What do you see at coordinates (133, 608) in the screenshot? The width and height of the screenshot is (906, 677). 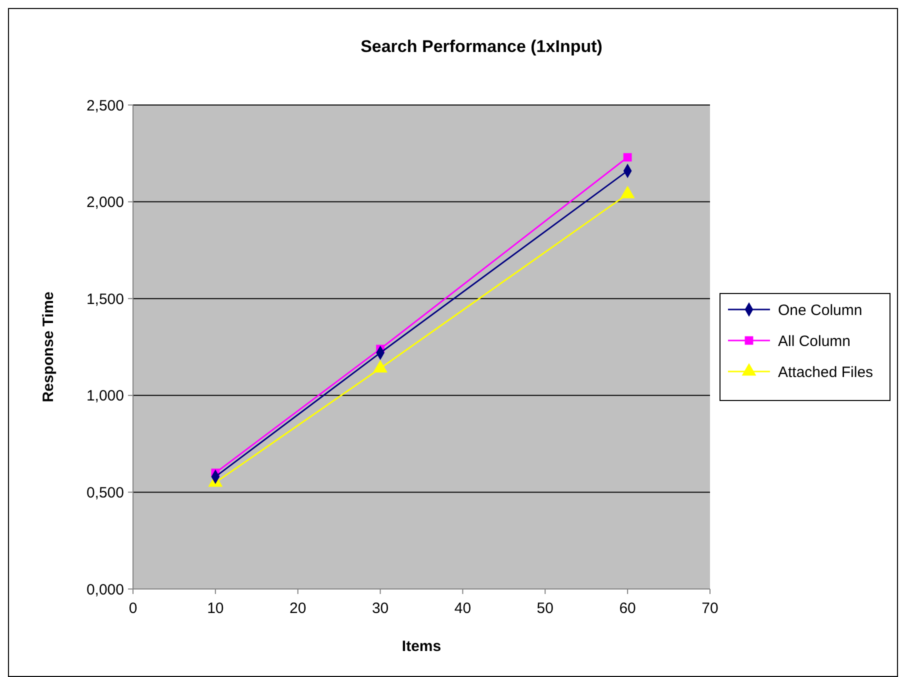 I see `x-tick-label: 0` at bounding box center [133, 608].